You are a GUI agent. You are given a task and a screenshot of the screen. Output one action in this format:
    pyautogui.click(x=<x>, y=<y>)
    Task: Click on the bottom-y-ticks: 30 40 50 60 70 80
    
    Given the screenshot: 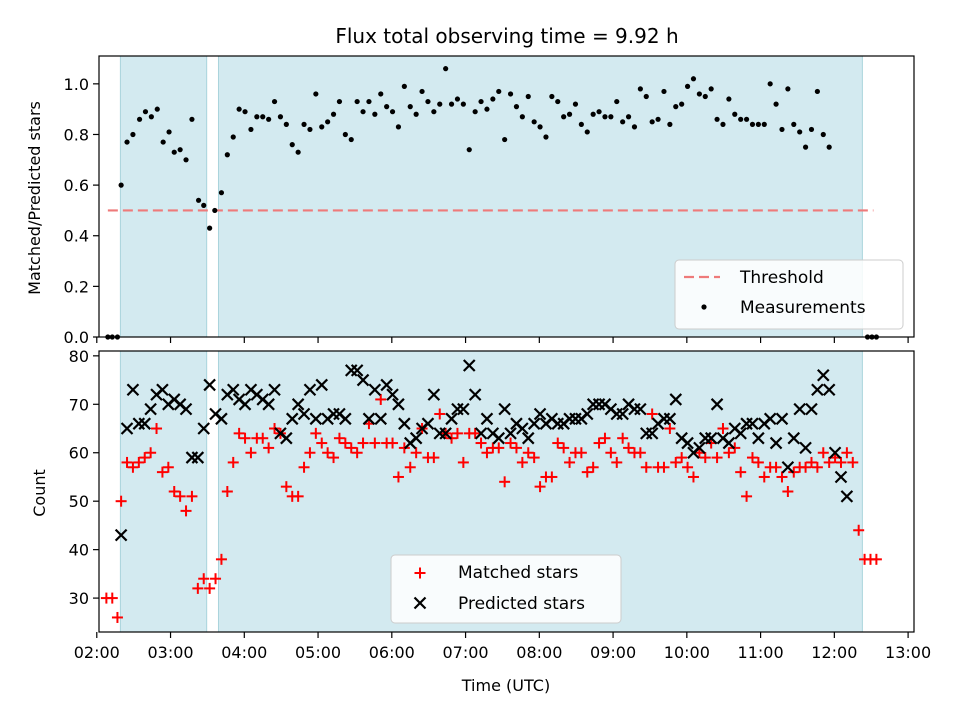 What is the action you would take?
    pyautogui.click(x=84, y=477)
    